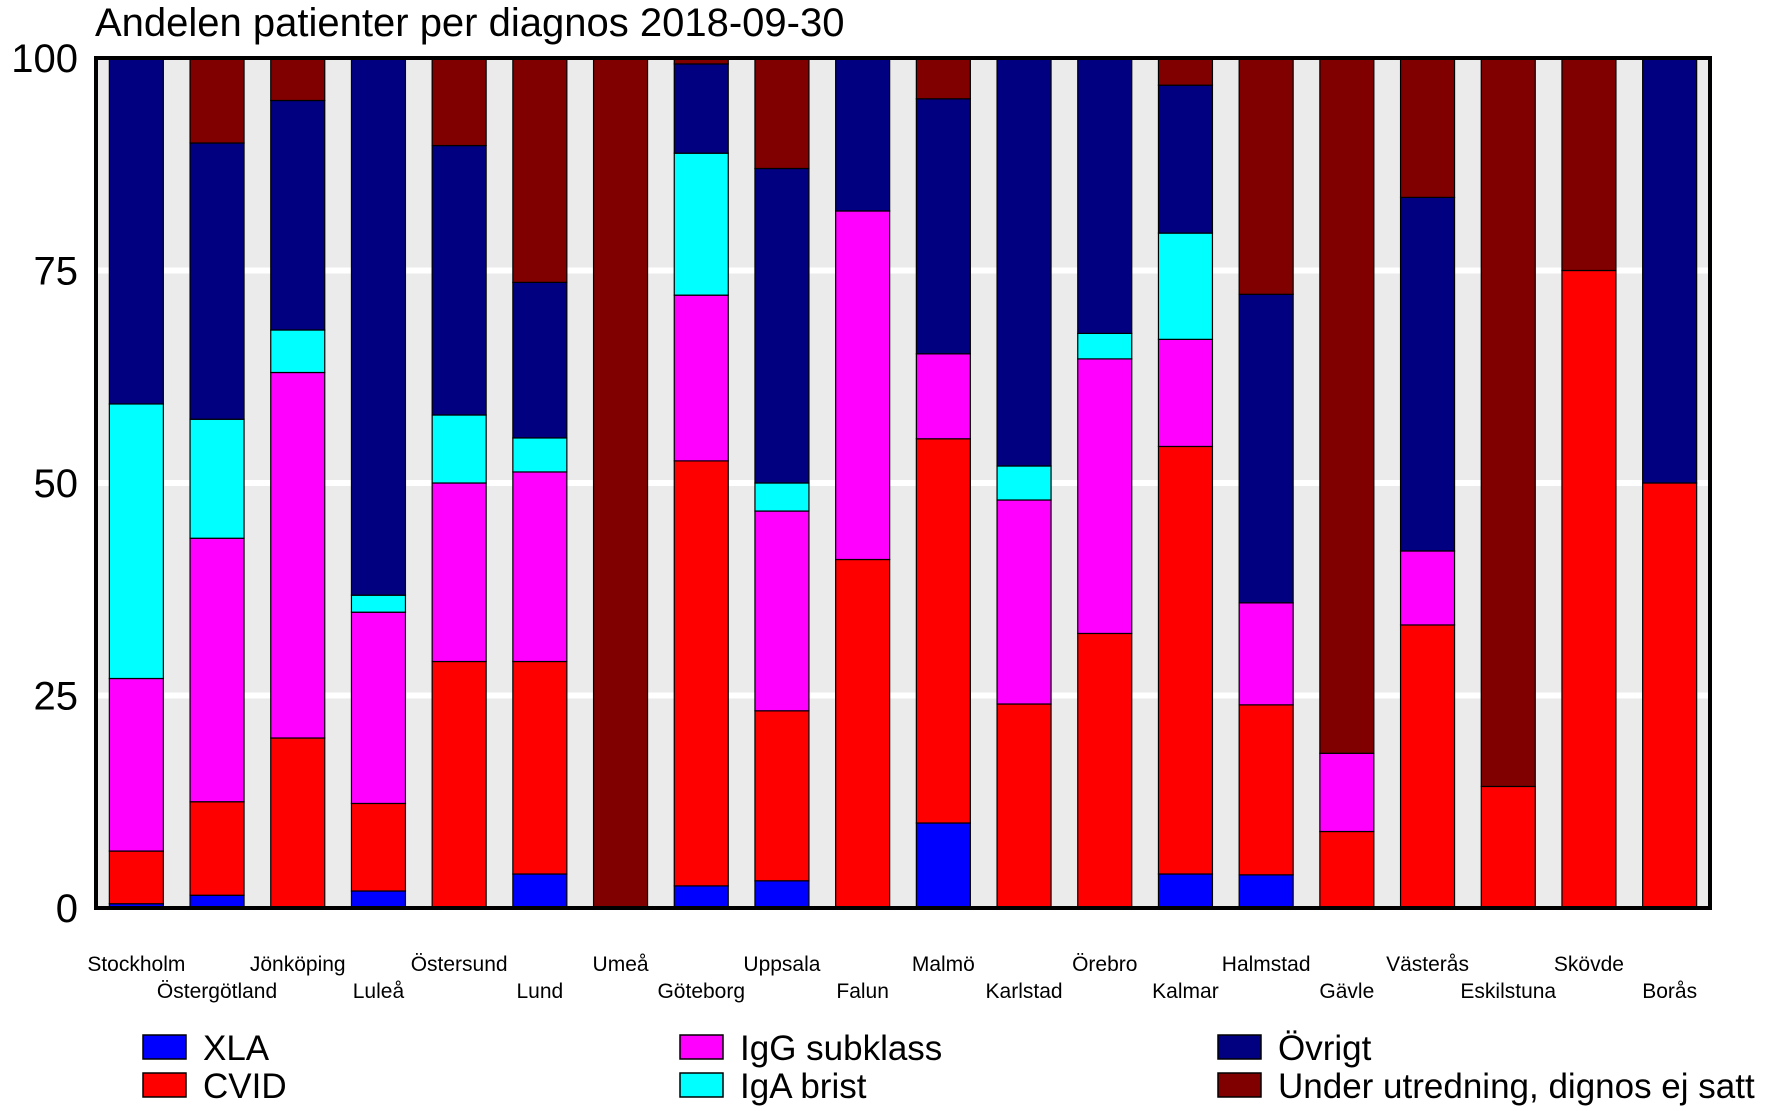 The image size is (1777, 1111). What do you see at coordinates (621, 964) in the screenshot?
I see `x-tick-label-6: Umeå` at bounding box center [621, 964].